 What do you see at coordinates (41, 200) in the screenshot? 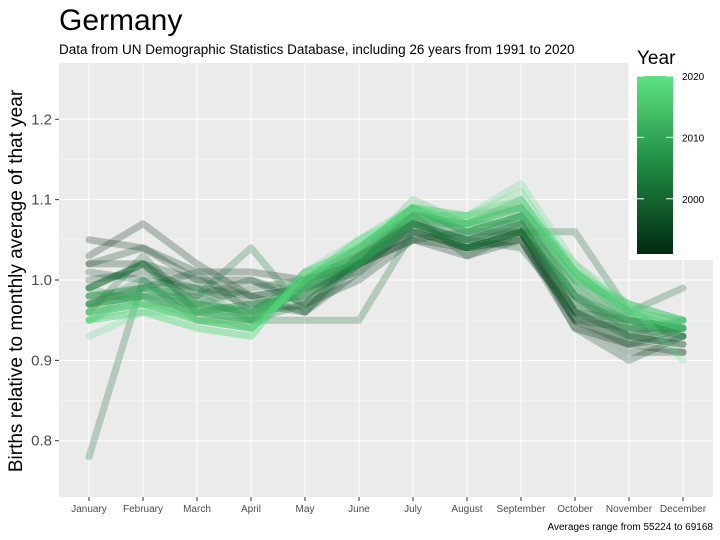
I see `y-tick-label: 1.1` at bounding box center [41, 200].